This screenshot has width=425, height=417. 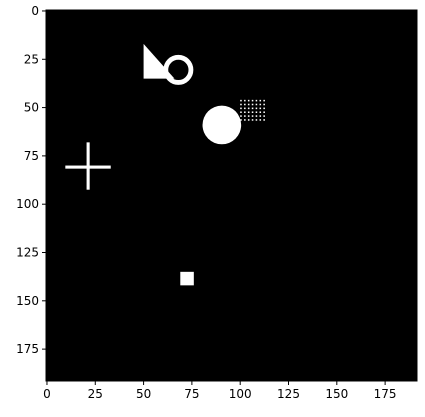 What do you see at coordinates (143, 394) in the screenshot?
I see `x-tick-label: 50` at bounding box center [143, 394].